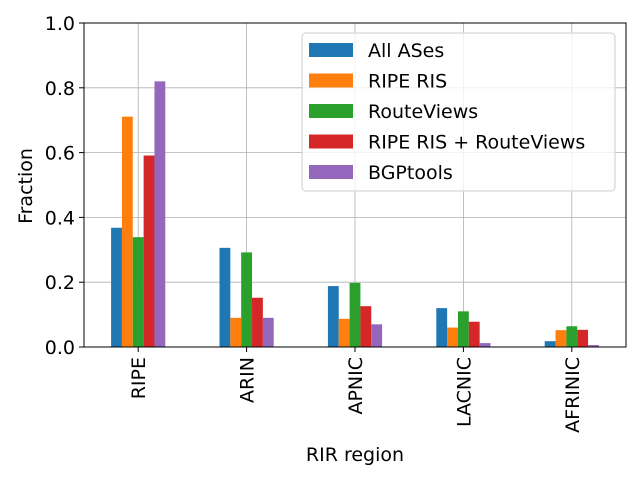  What do you see at coordinates (64, 186) in the screenshot?
I see `y-axis-ticks: 0.0 0.2 0.4 0.6 0.8 1.0` at bounding box center [64, 186].